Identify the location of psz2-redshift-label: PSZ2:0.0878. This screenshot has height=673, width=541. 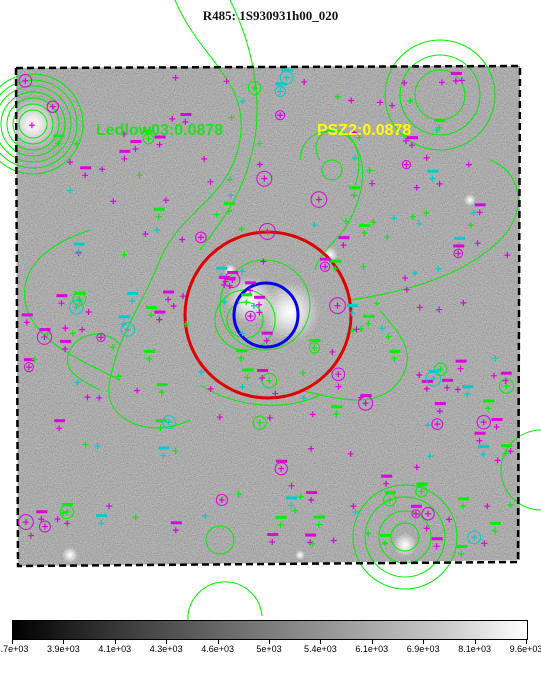
(364, 130).